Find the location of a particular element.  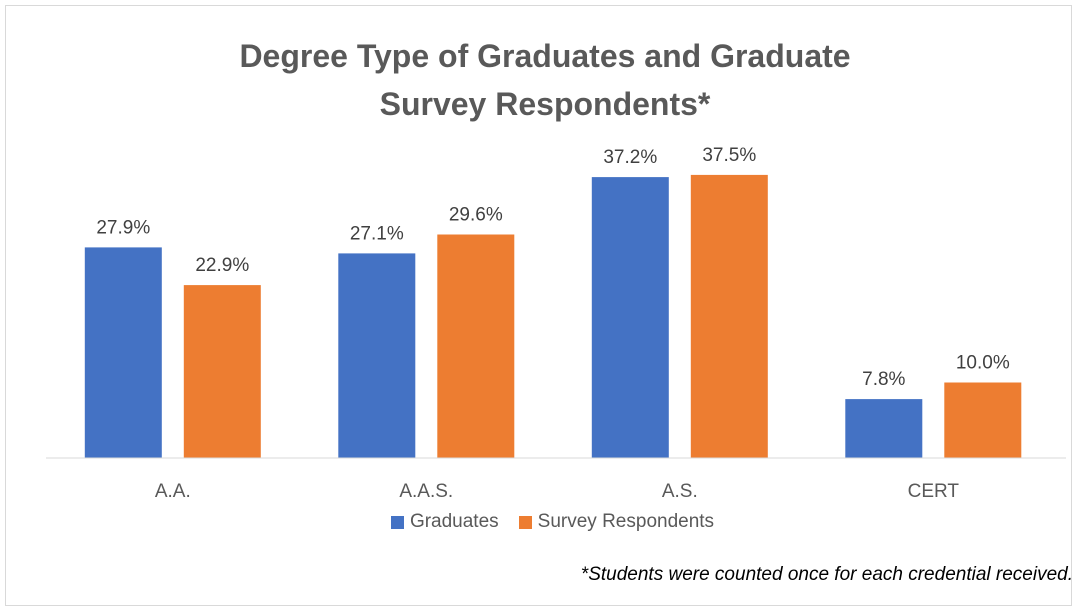

legend-label-survey-respondents: Survey Respondents is located at coordinates (626, 521).